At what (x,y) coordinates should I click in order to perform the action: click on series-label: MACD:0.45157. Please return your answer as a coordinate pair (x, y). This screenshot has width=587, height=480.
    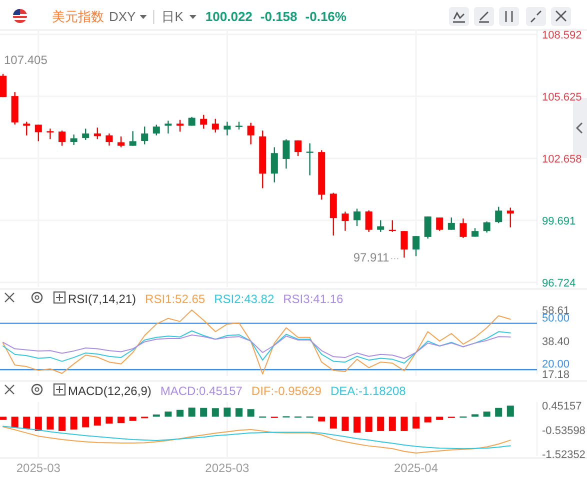
    Looking at the image, I should click on (201, 391).